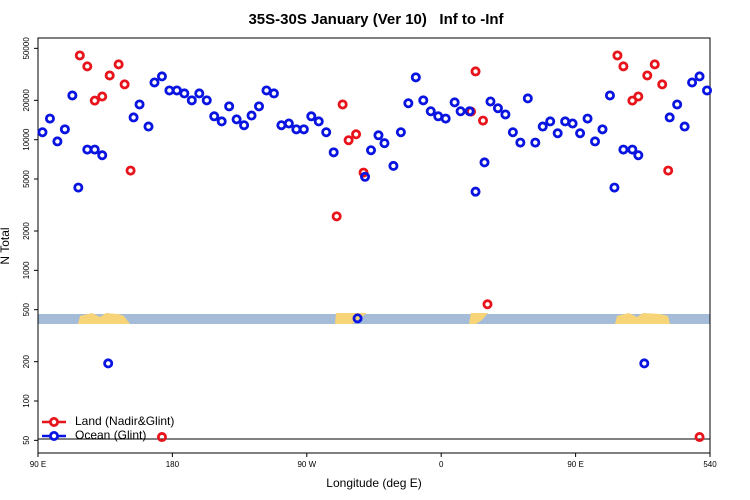  What do you see at coordinates (124, 421) in the screenshot?
I see `legend-label: Land (Nadir&Glint)` at bounding box center [124, 421].